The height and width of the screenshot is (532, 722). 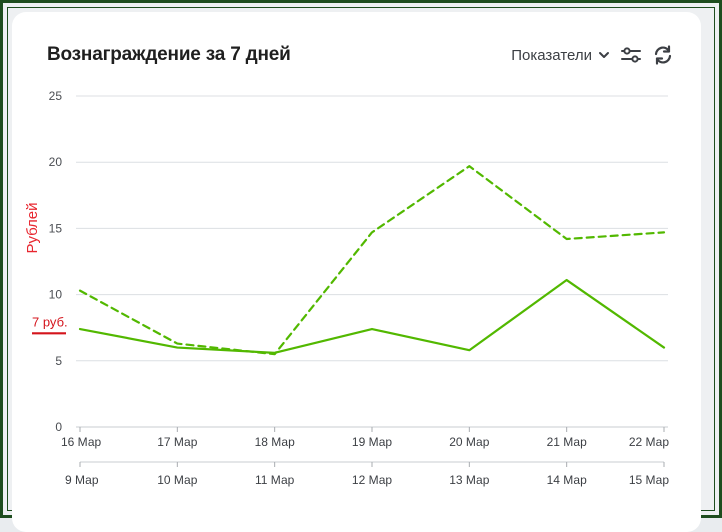 What do you see at coordinates (649, 480) in the screenshot?
I see `x-comparison-tick-label: 15 Мар` at bounding box center [649, 480].